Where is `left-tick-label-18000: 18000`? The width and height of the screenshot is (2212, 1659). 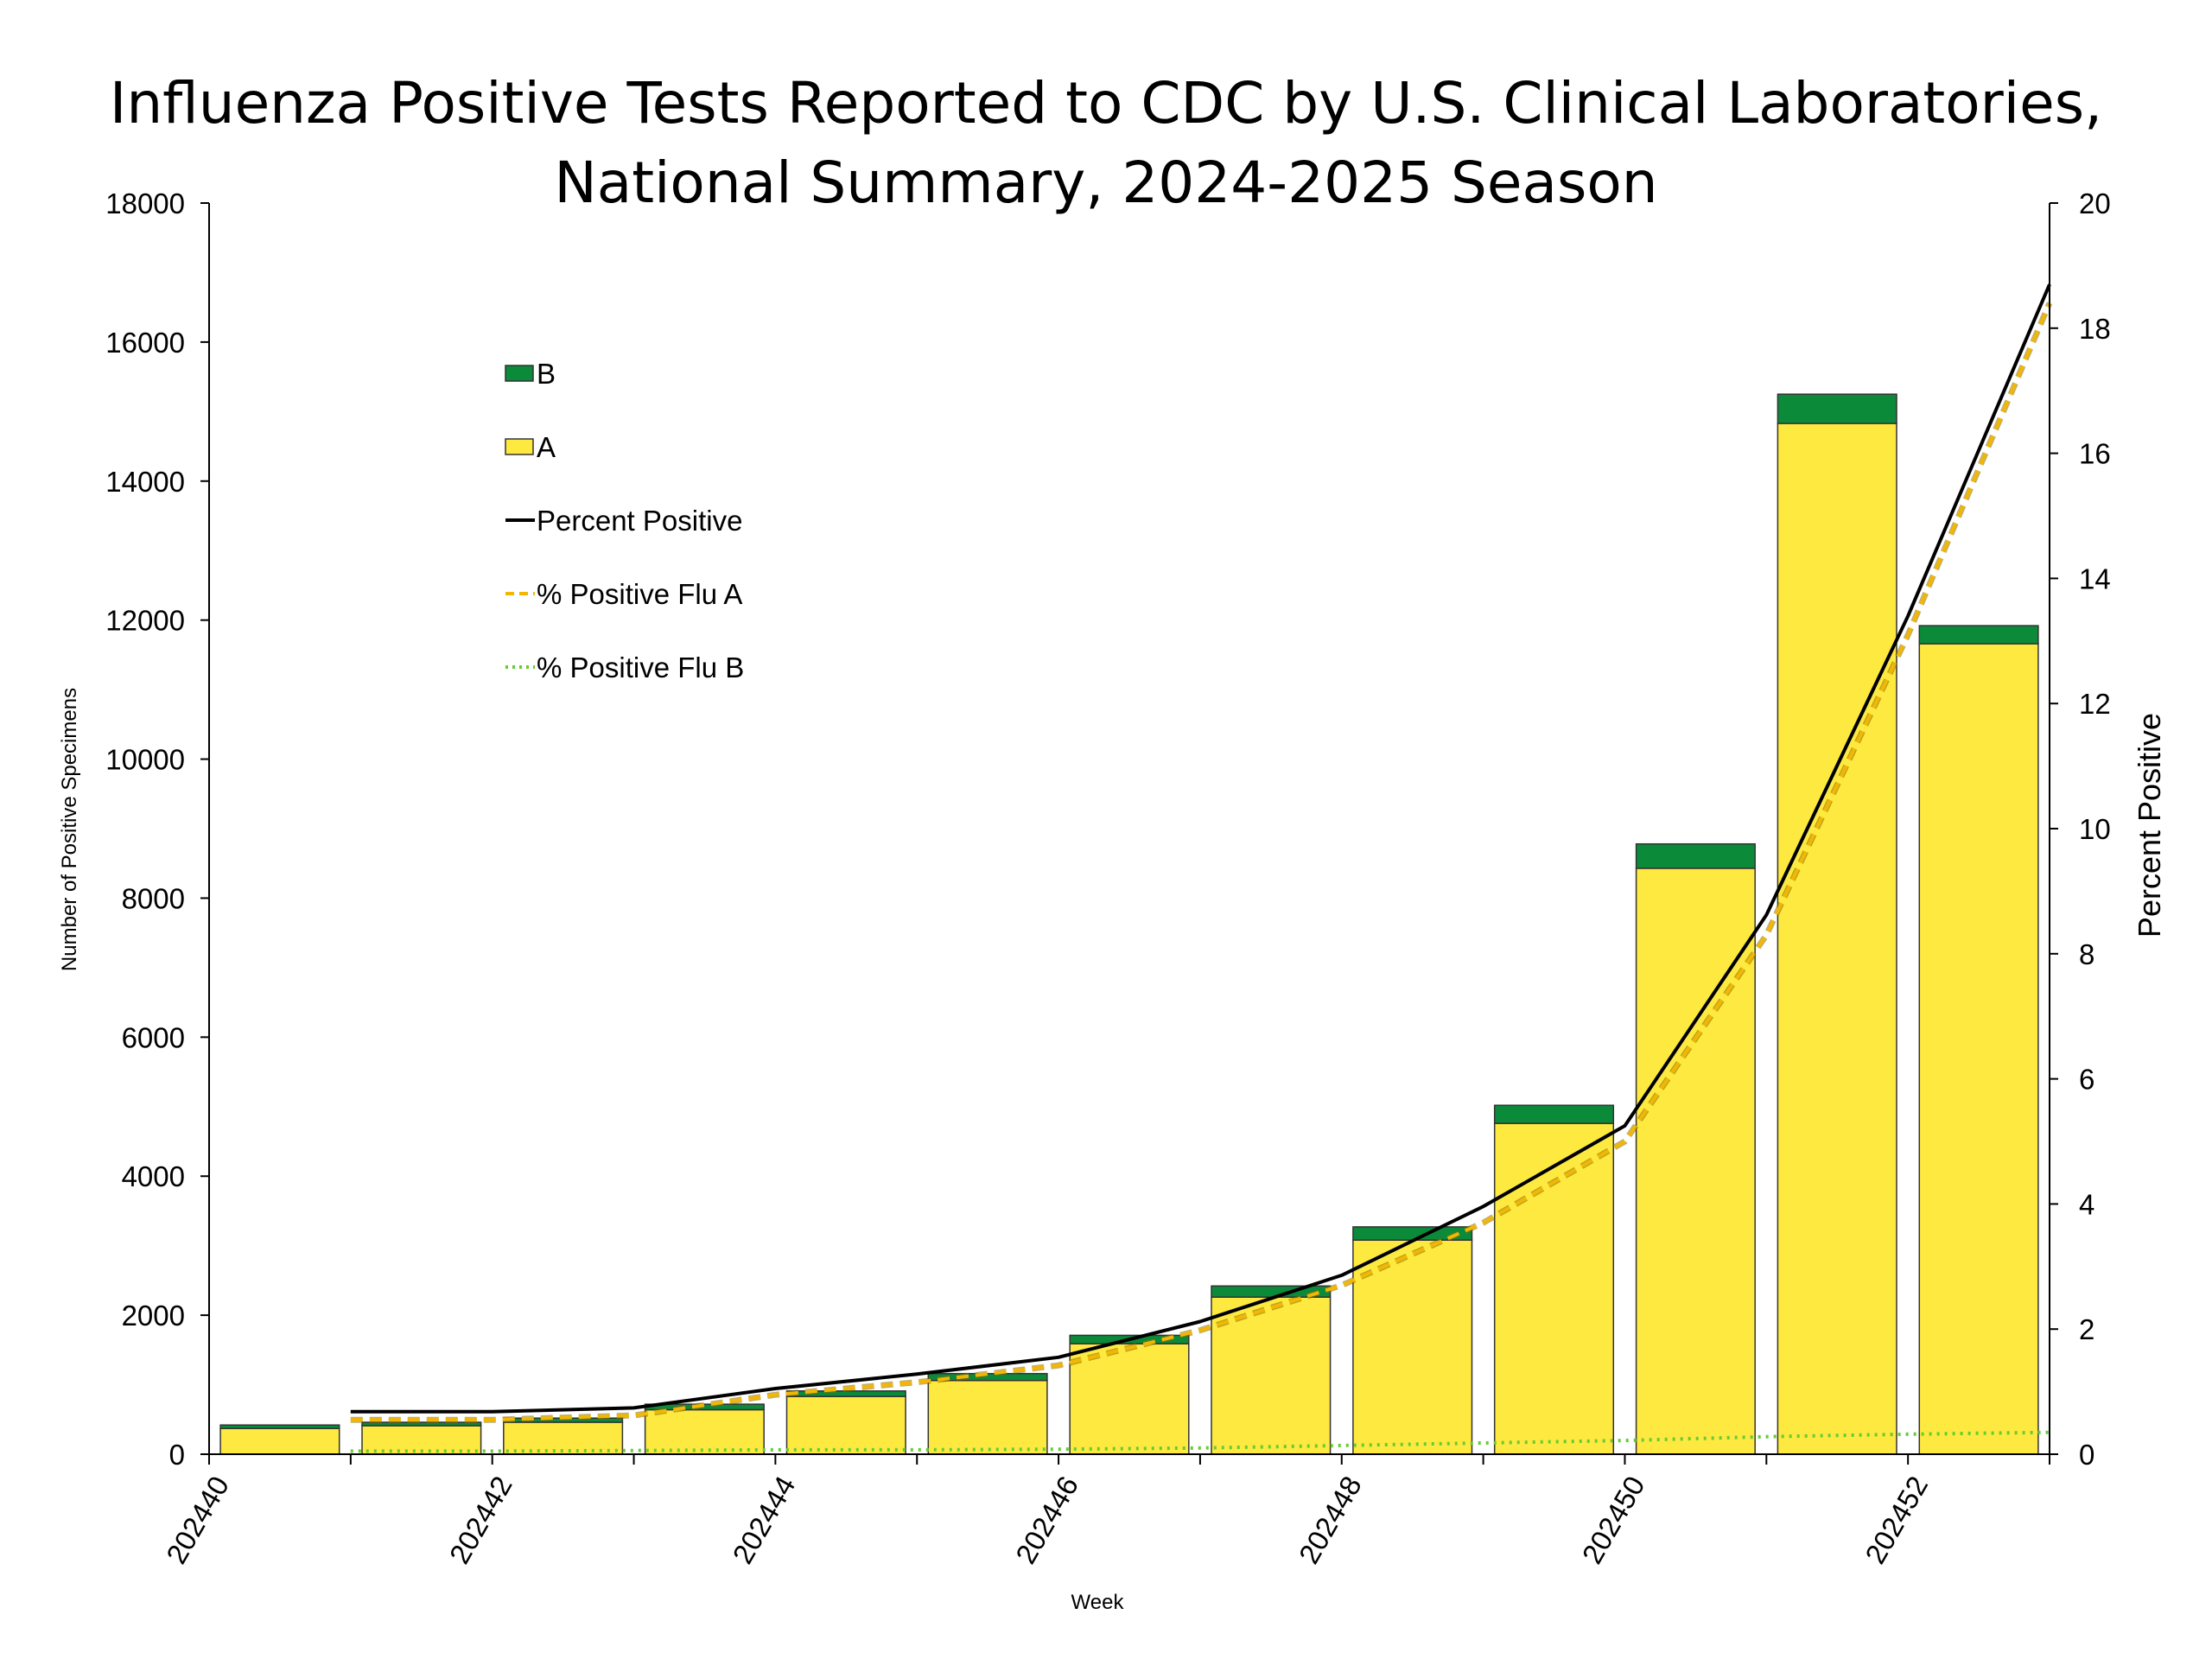 left-tick-label-18000: 18000 is located at coordinates (145, 203).